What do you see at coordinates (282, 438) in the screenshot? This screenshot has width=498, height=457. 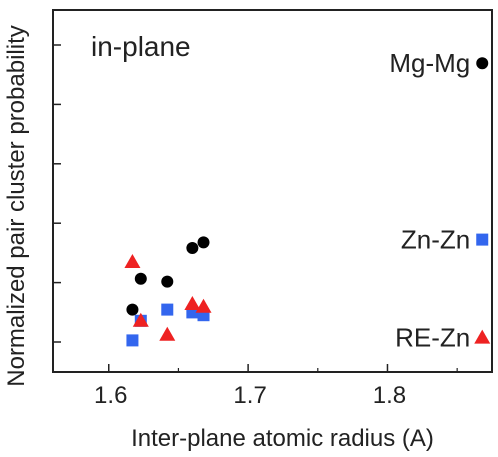 I see `x-axis-label: Inter-plane atomic radius (A)` at bounding box center [282, 438].